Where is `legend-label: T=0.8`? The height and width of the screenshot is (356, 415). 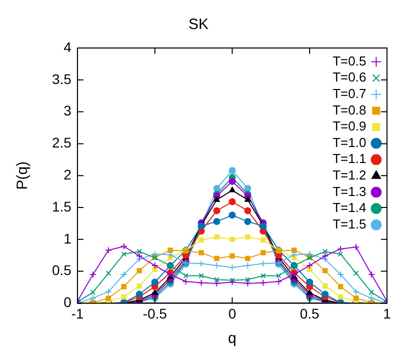
legend-label: T=0.8 is located at coordinates (349, 110).